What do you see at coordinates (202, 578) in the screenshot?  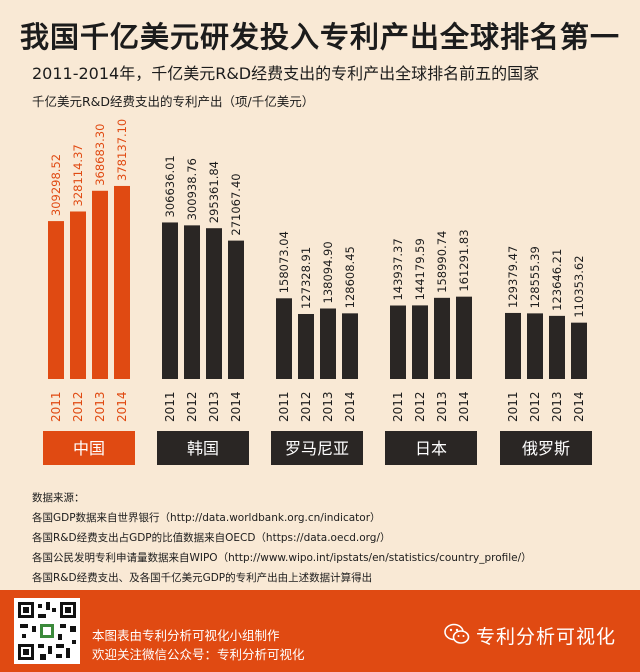 I see `source-line: 各国R&D经费支出、及各国千亿美元GDP的专利产出由上述数据计算得出` at bounding box center [202, 578].